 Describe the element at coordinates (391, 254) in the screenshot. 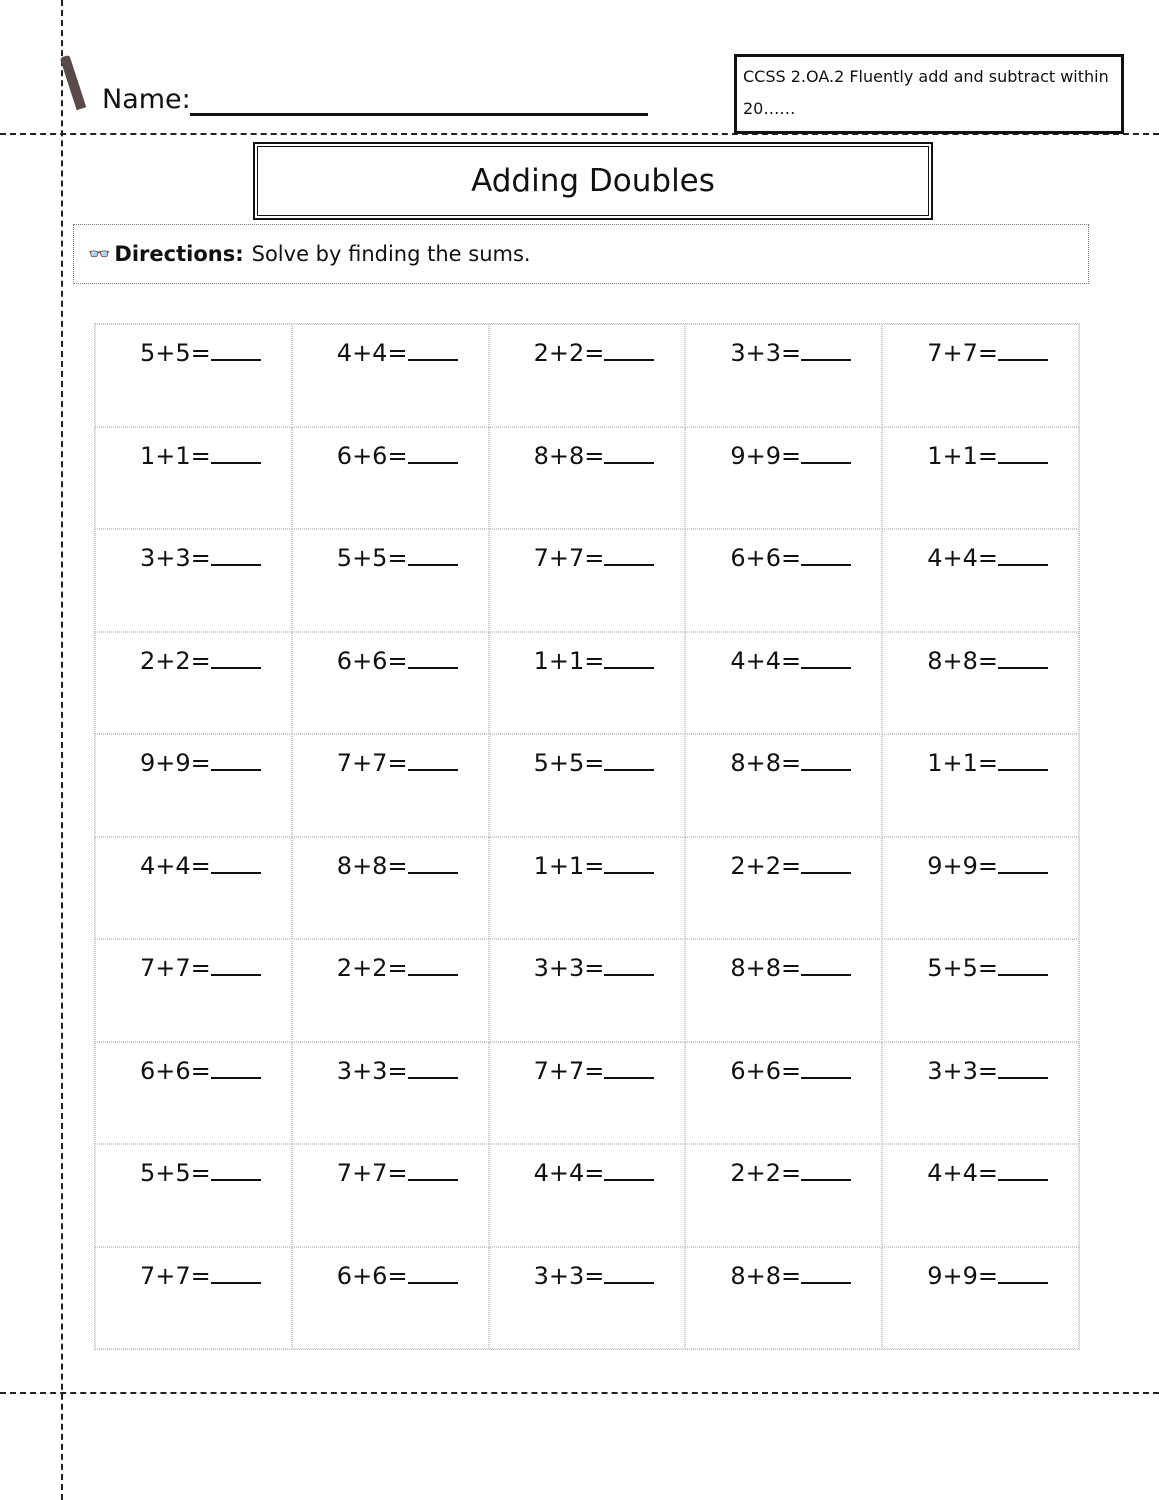

I see `directions-text: Solve by finding the sums.` at that location.